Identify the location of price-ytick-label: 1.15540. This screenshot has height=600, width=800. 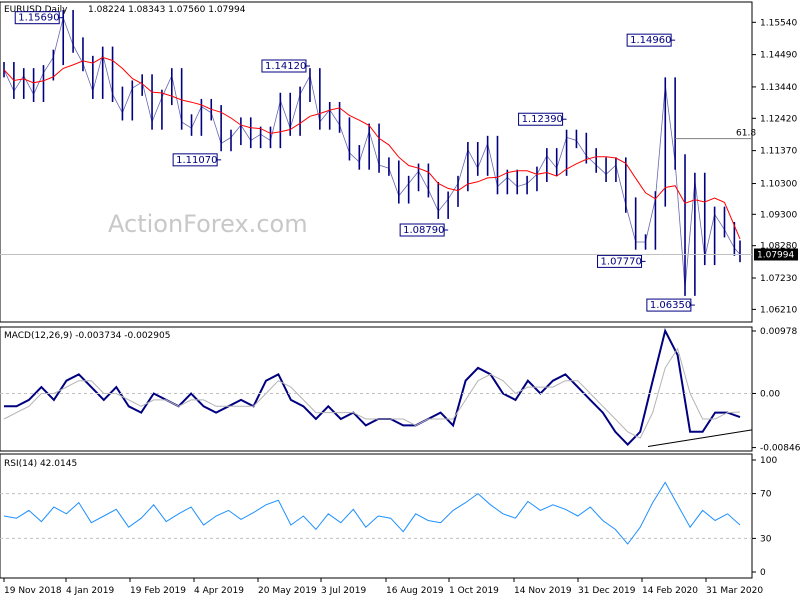
(778, 23).